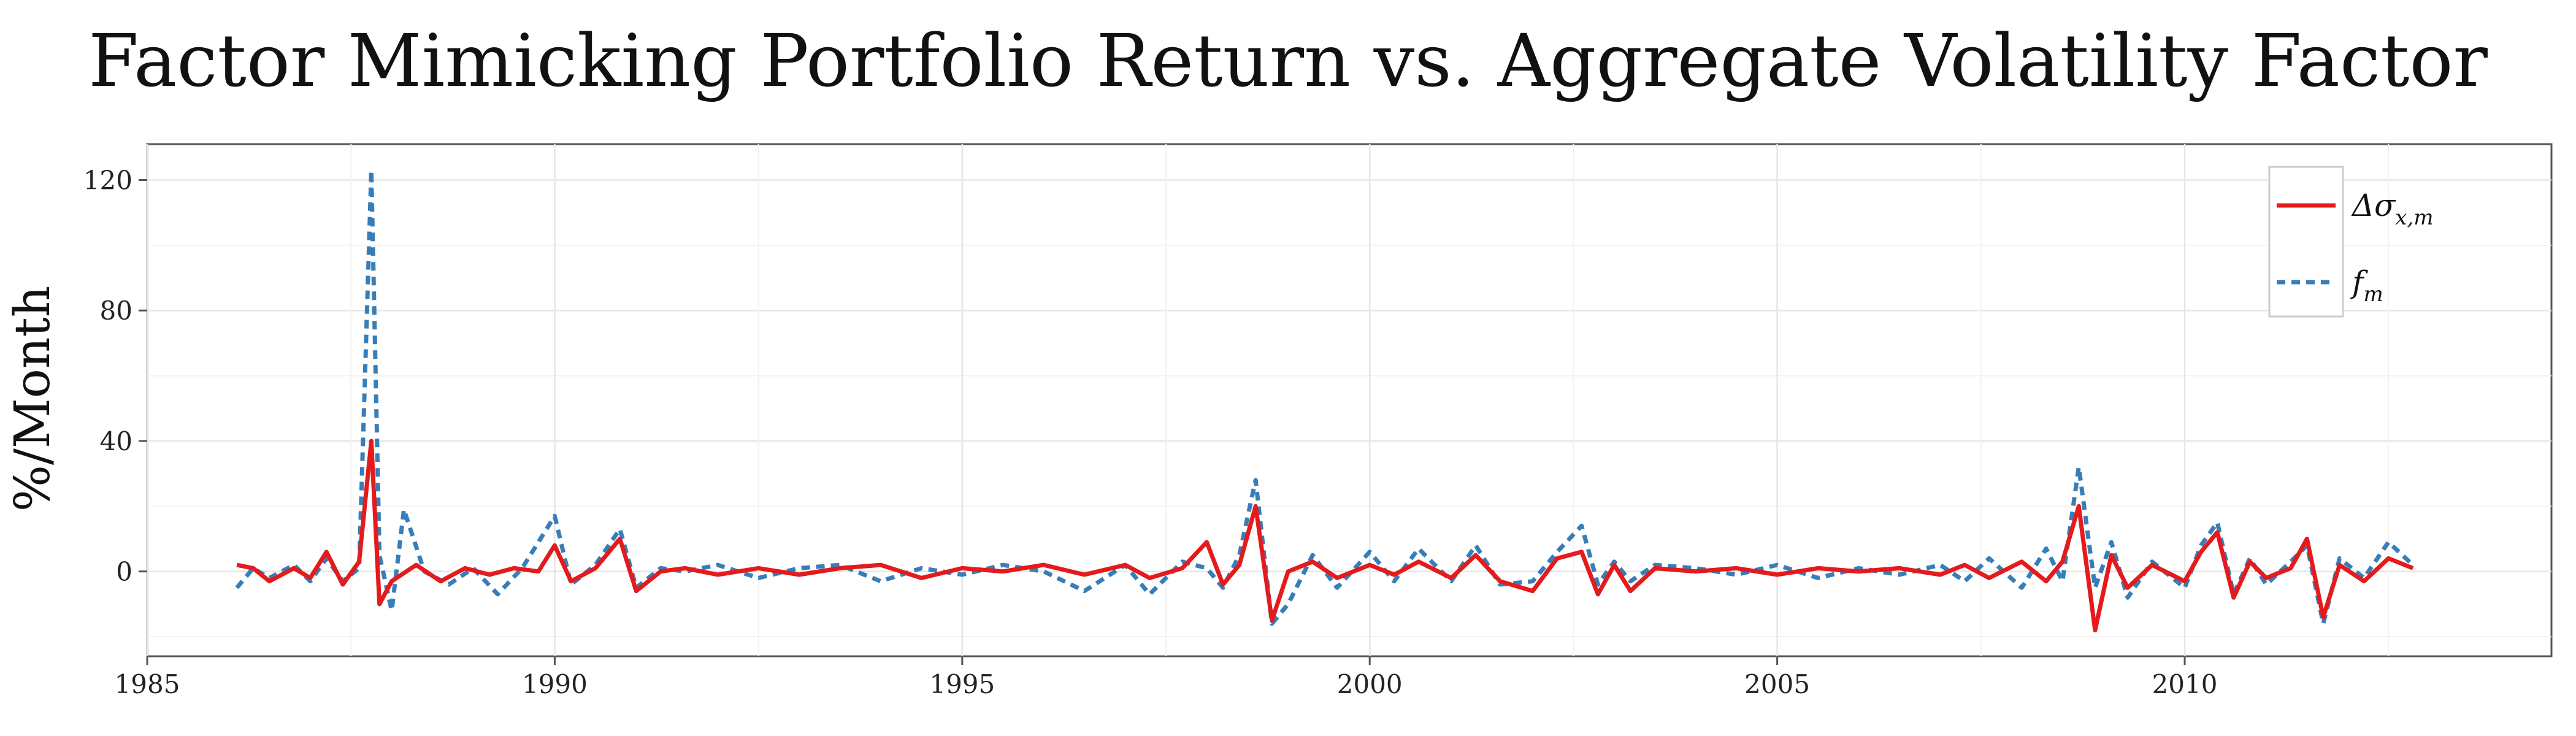 The height and width of the screenshot is (736, 2576). I want to click on y-axis-label: %/Month, so click(32, 399).